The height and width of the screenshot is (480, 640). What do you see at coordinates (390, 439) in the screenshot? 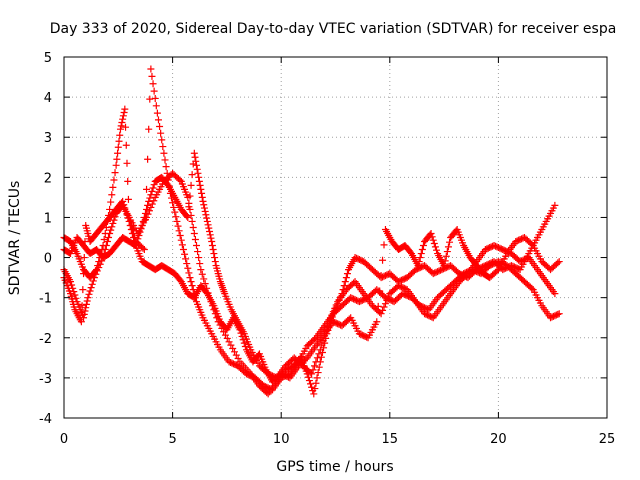
I see `x-tick-label: 15` at bounding box center [390, 439].